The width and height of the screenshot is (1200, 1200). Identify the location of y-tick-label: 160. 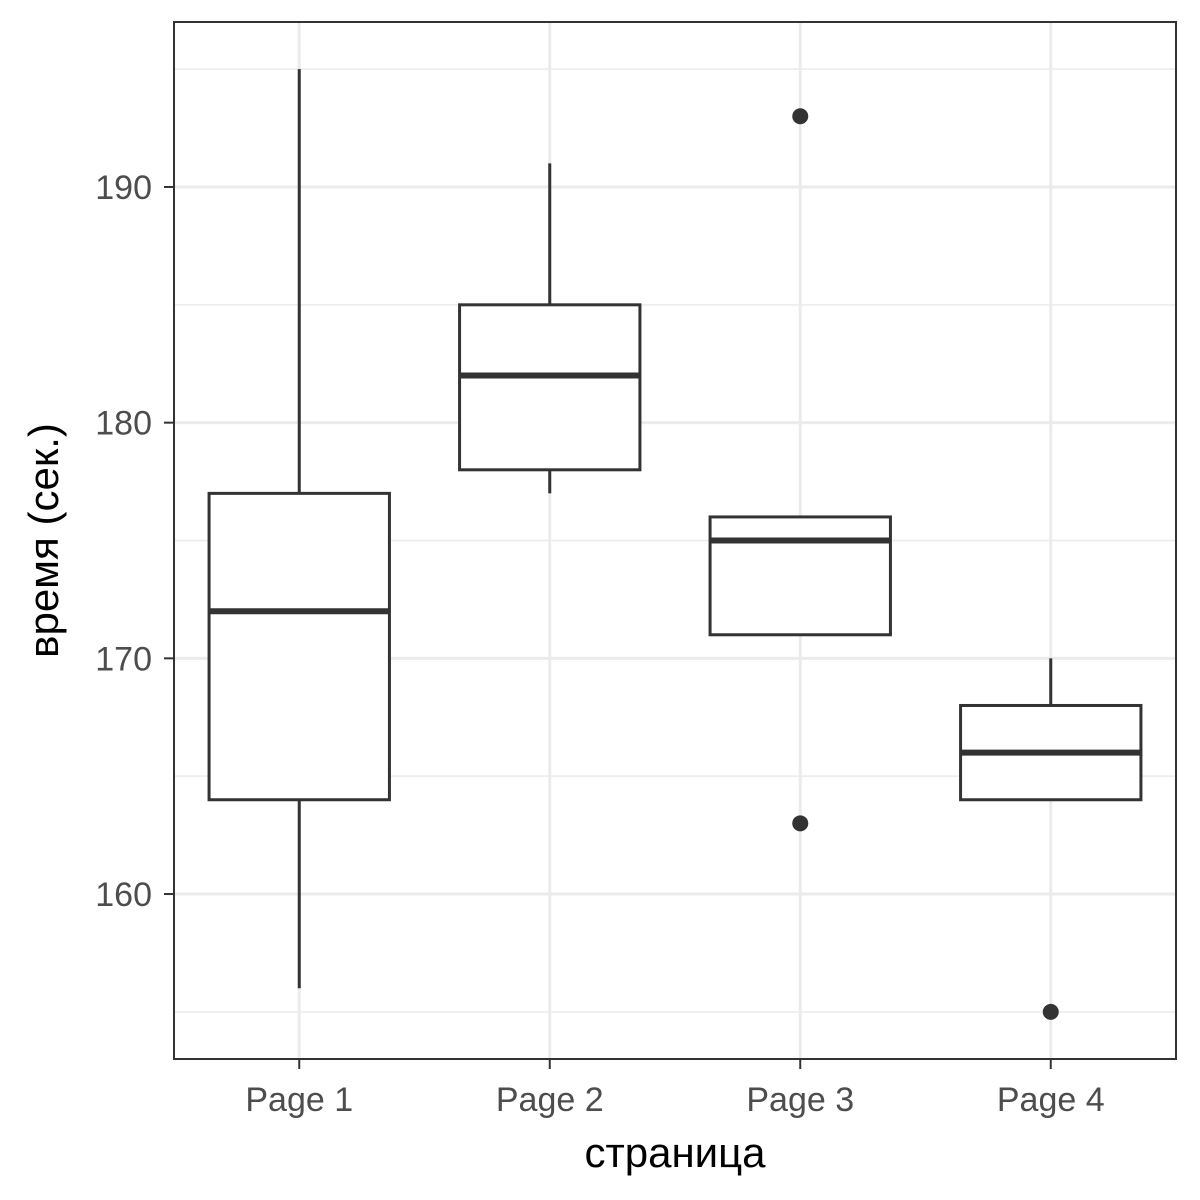
(123, 895).